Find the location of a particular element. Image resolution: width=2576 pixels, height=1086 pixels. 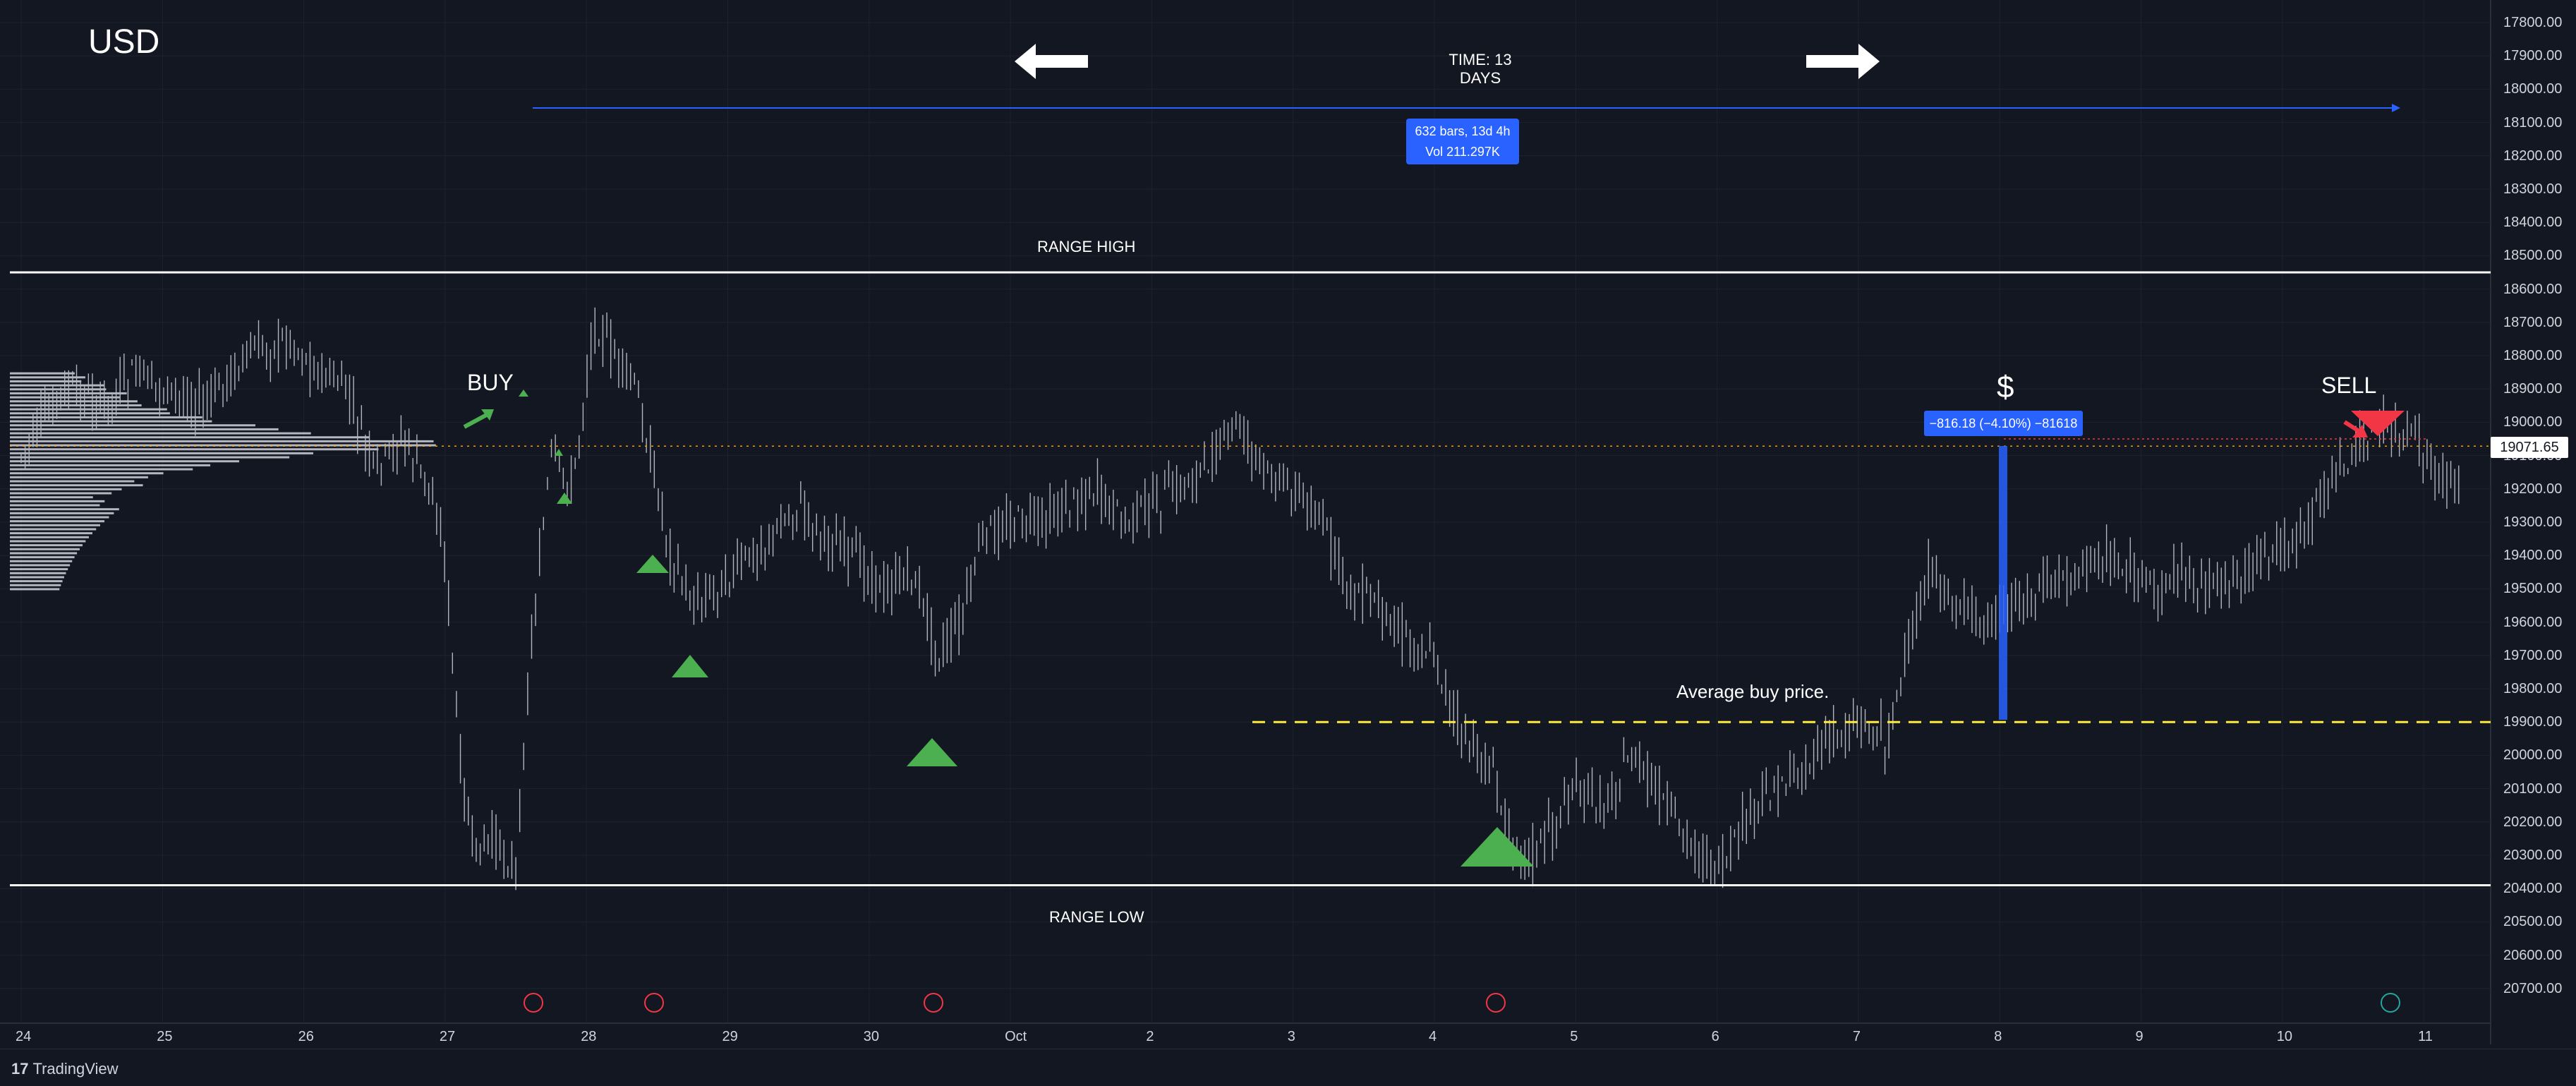

price-tick: 20500.00 is located at coordinates (2533, 922).